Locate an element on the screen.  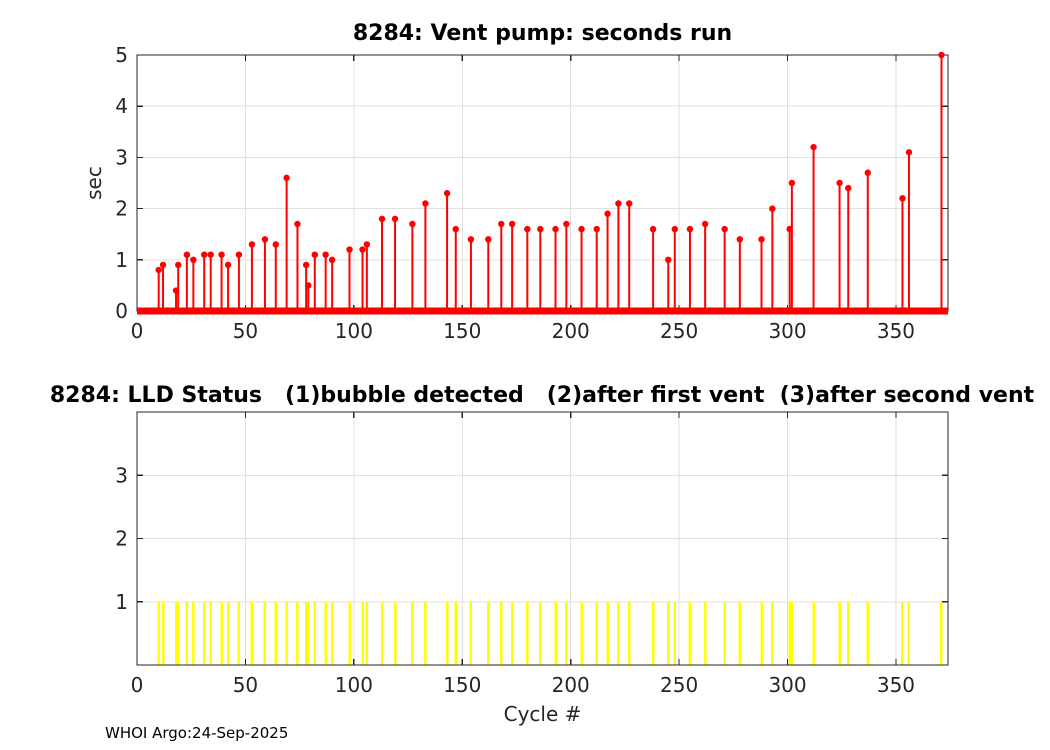
y-tick-label: 5 is located at coordinates (121, 55).